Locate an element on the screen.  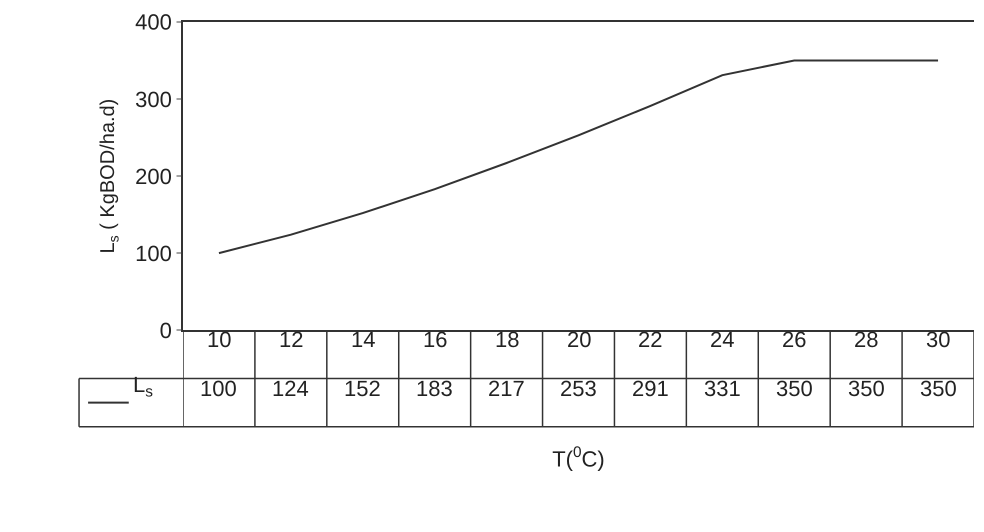
y-tick-label: 400 is located at coordinates (153, 22).